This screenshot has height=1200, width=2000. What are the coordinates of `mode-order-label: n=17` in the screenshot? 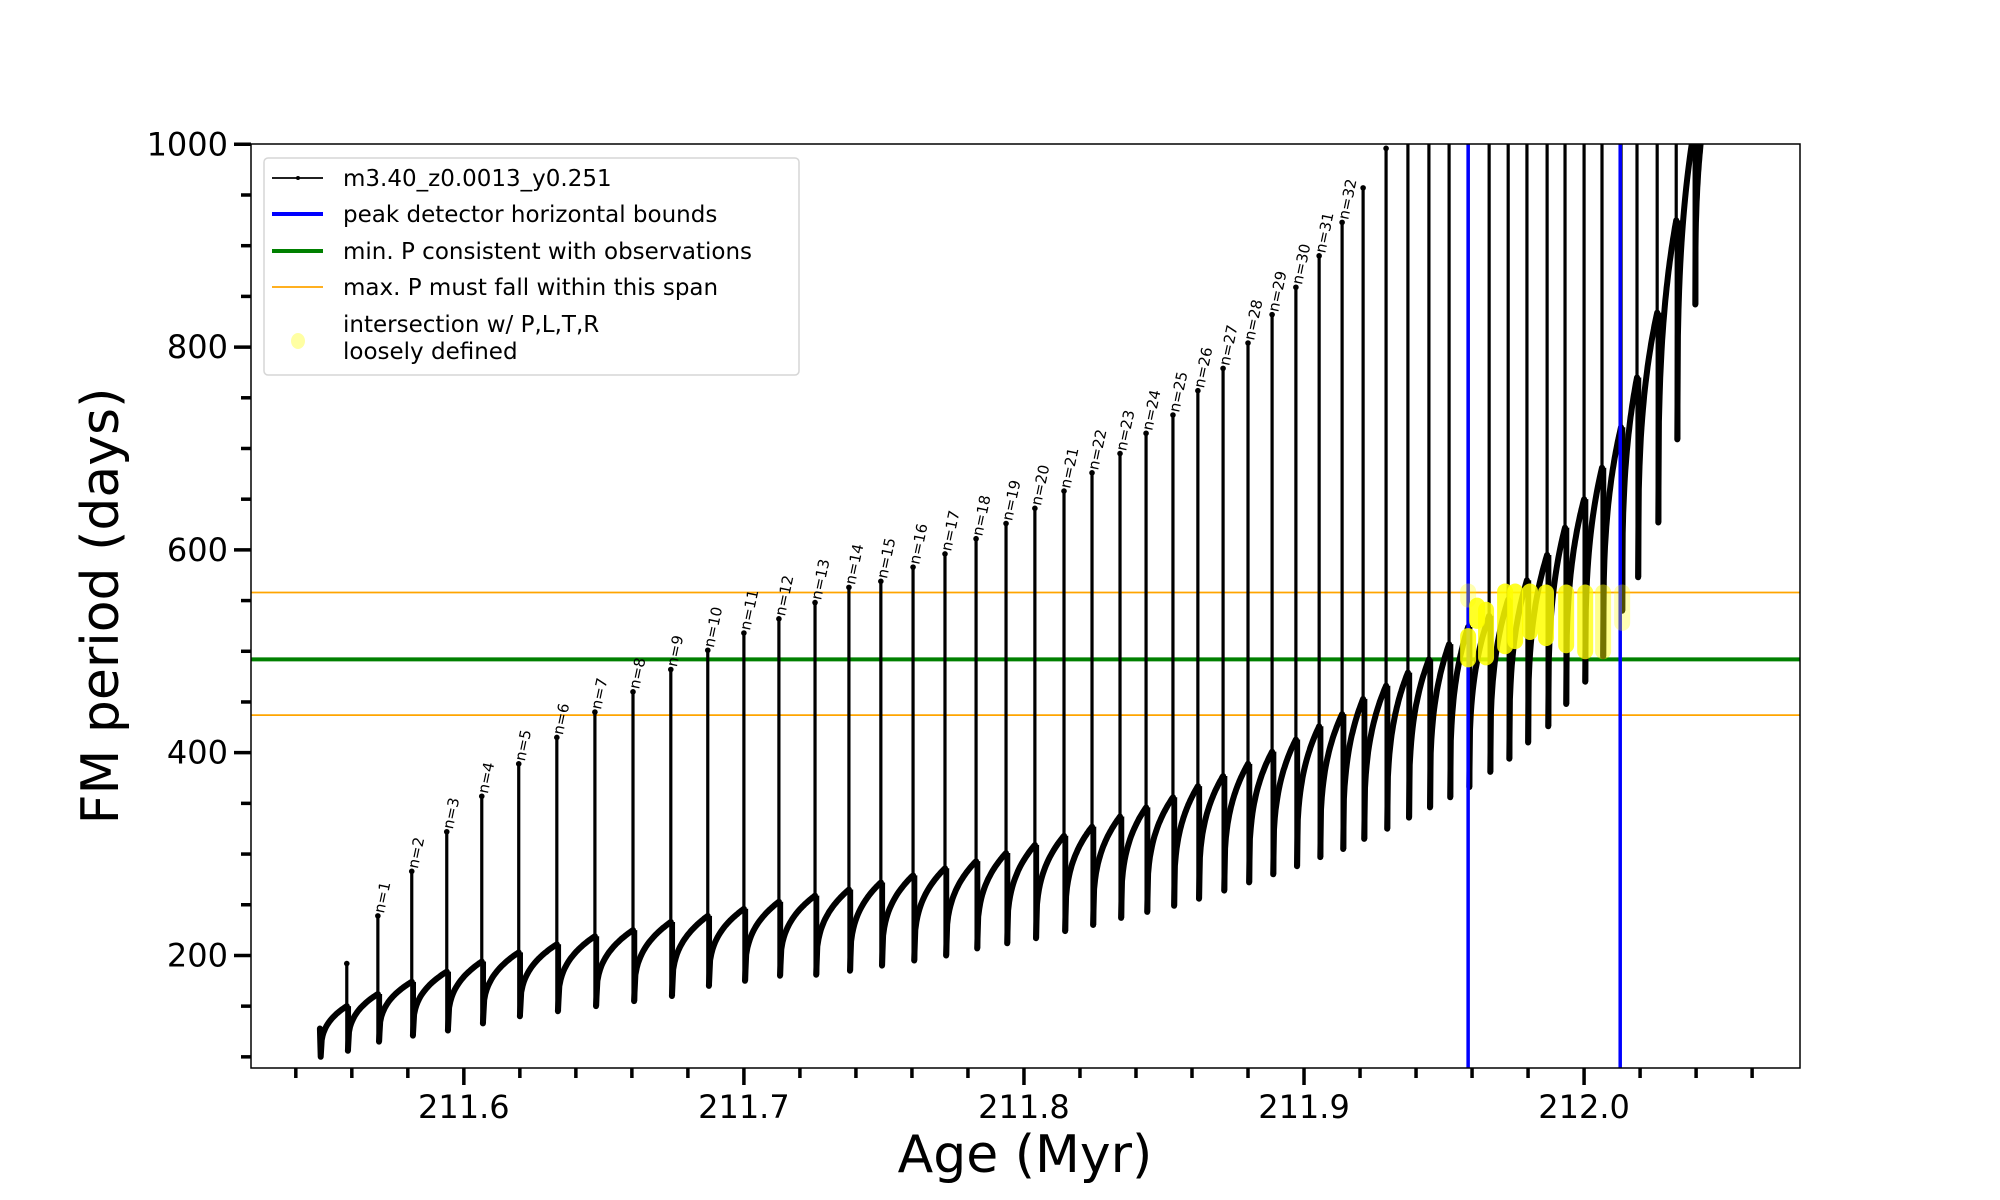 It's located at (950, 531).